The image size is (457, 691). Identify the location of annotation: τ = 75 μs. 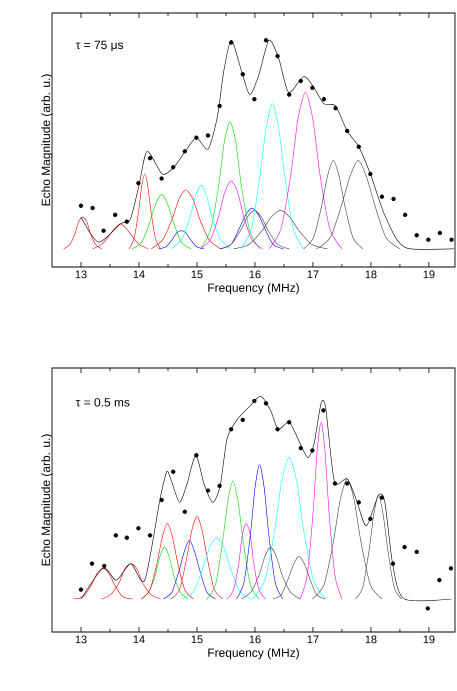
(100, 46).